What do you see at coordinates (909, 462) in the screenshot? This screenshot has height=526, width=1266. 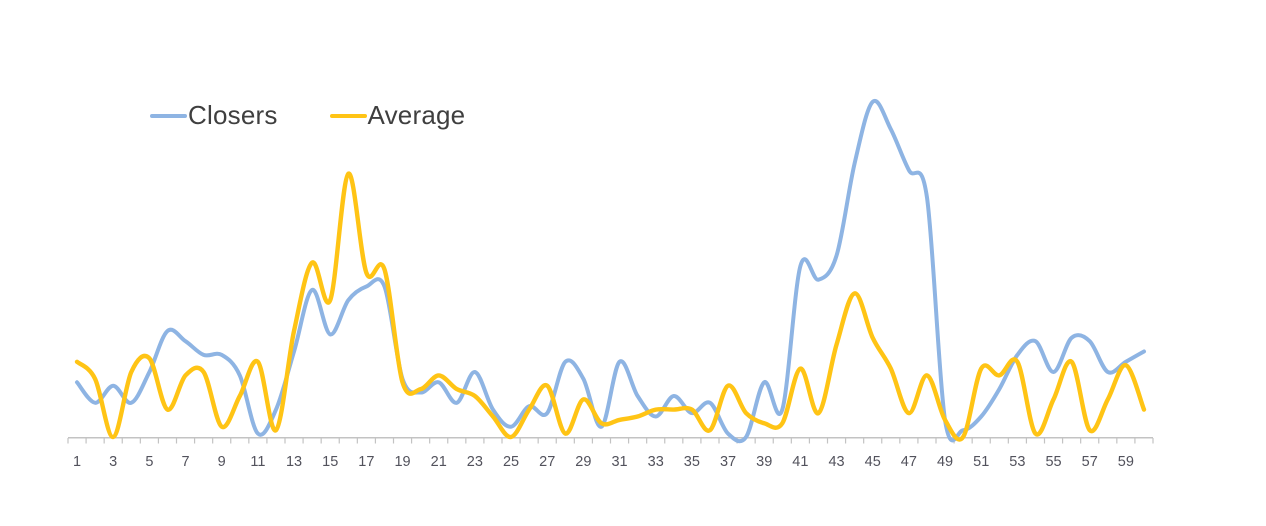 I see `x-axis-tick-label: 47` at bounding box center [909, 462].